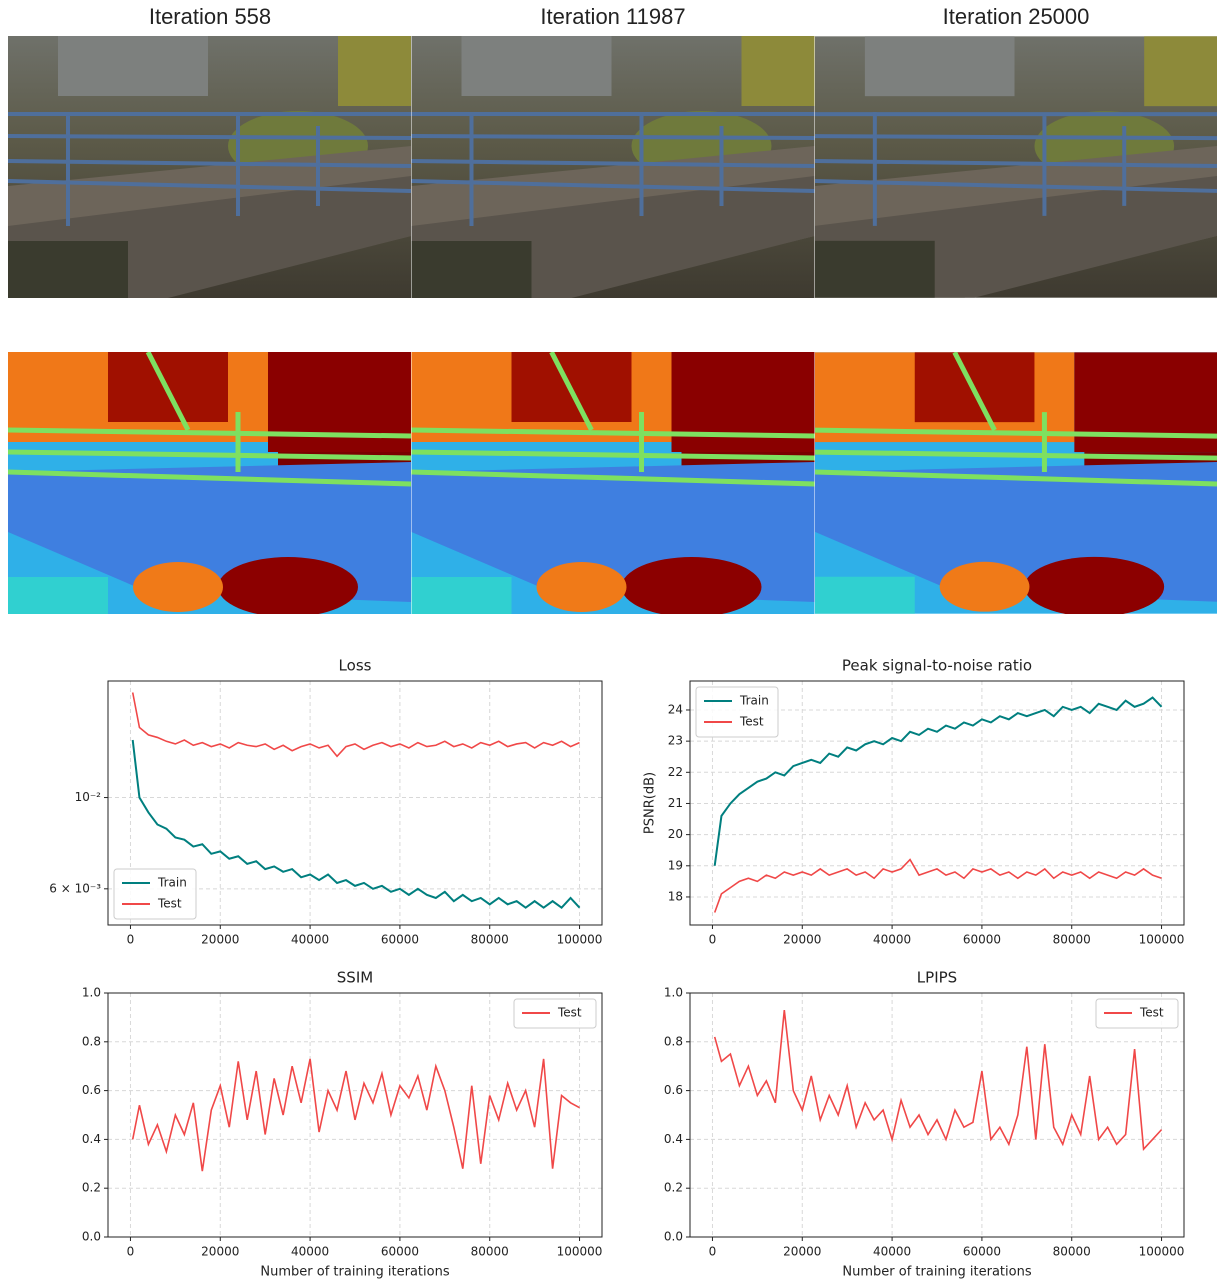 This screenshot has width=1217, height=1281. I want to click on y-tick-label: 19, so click(675, 865).